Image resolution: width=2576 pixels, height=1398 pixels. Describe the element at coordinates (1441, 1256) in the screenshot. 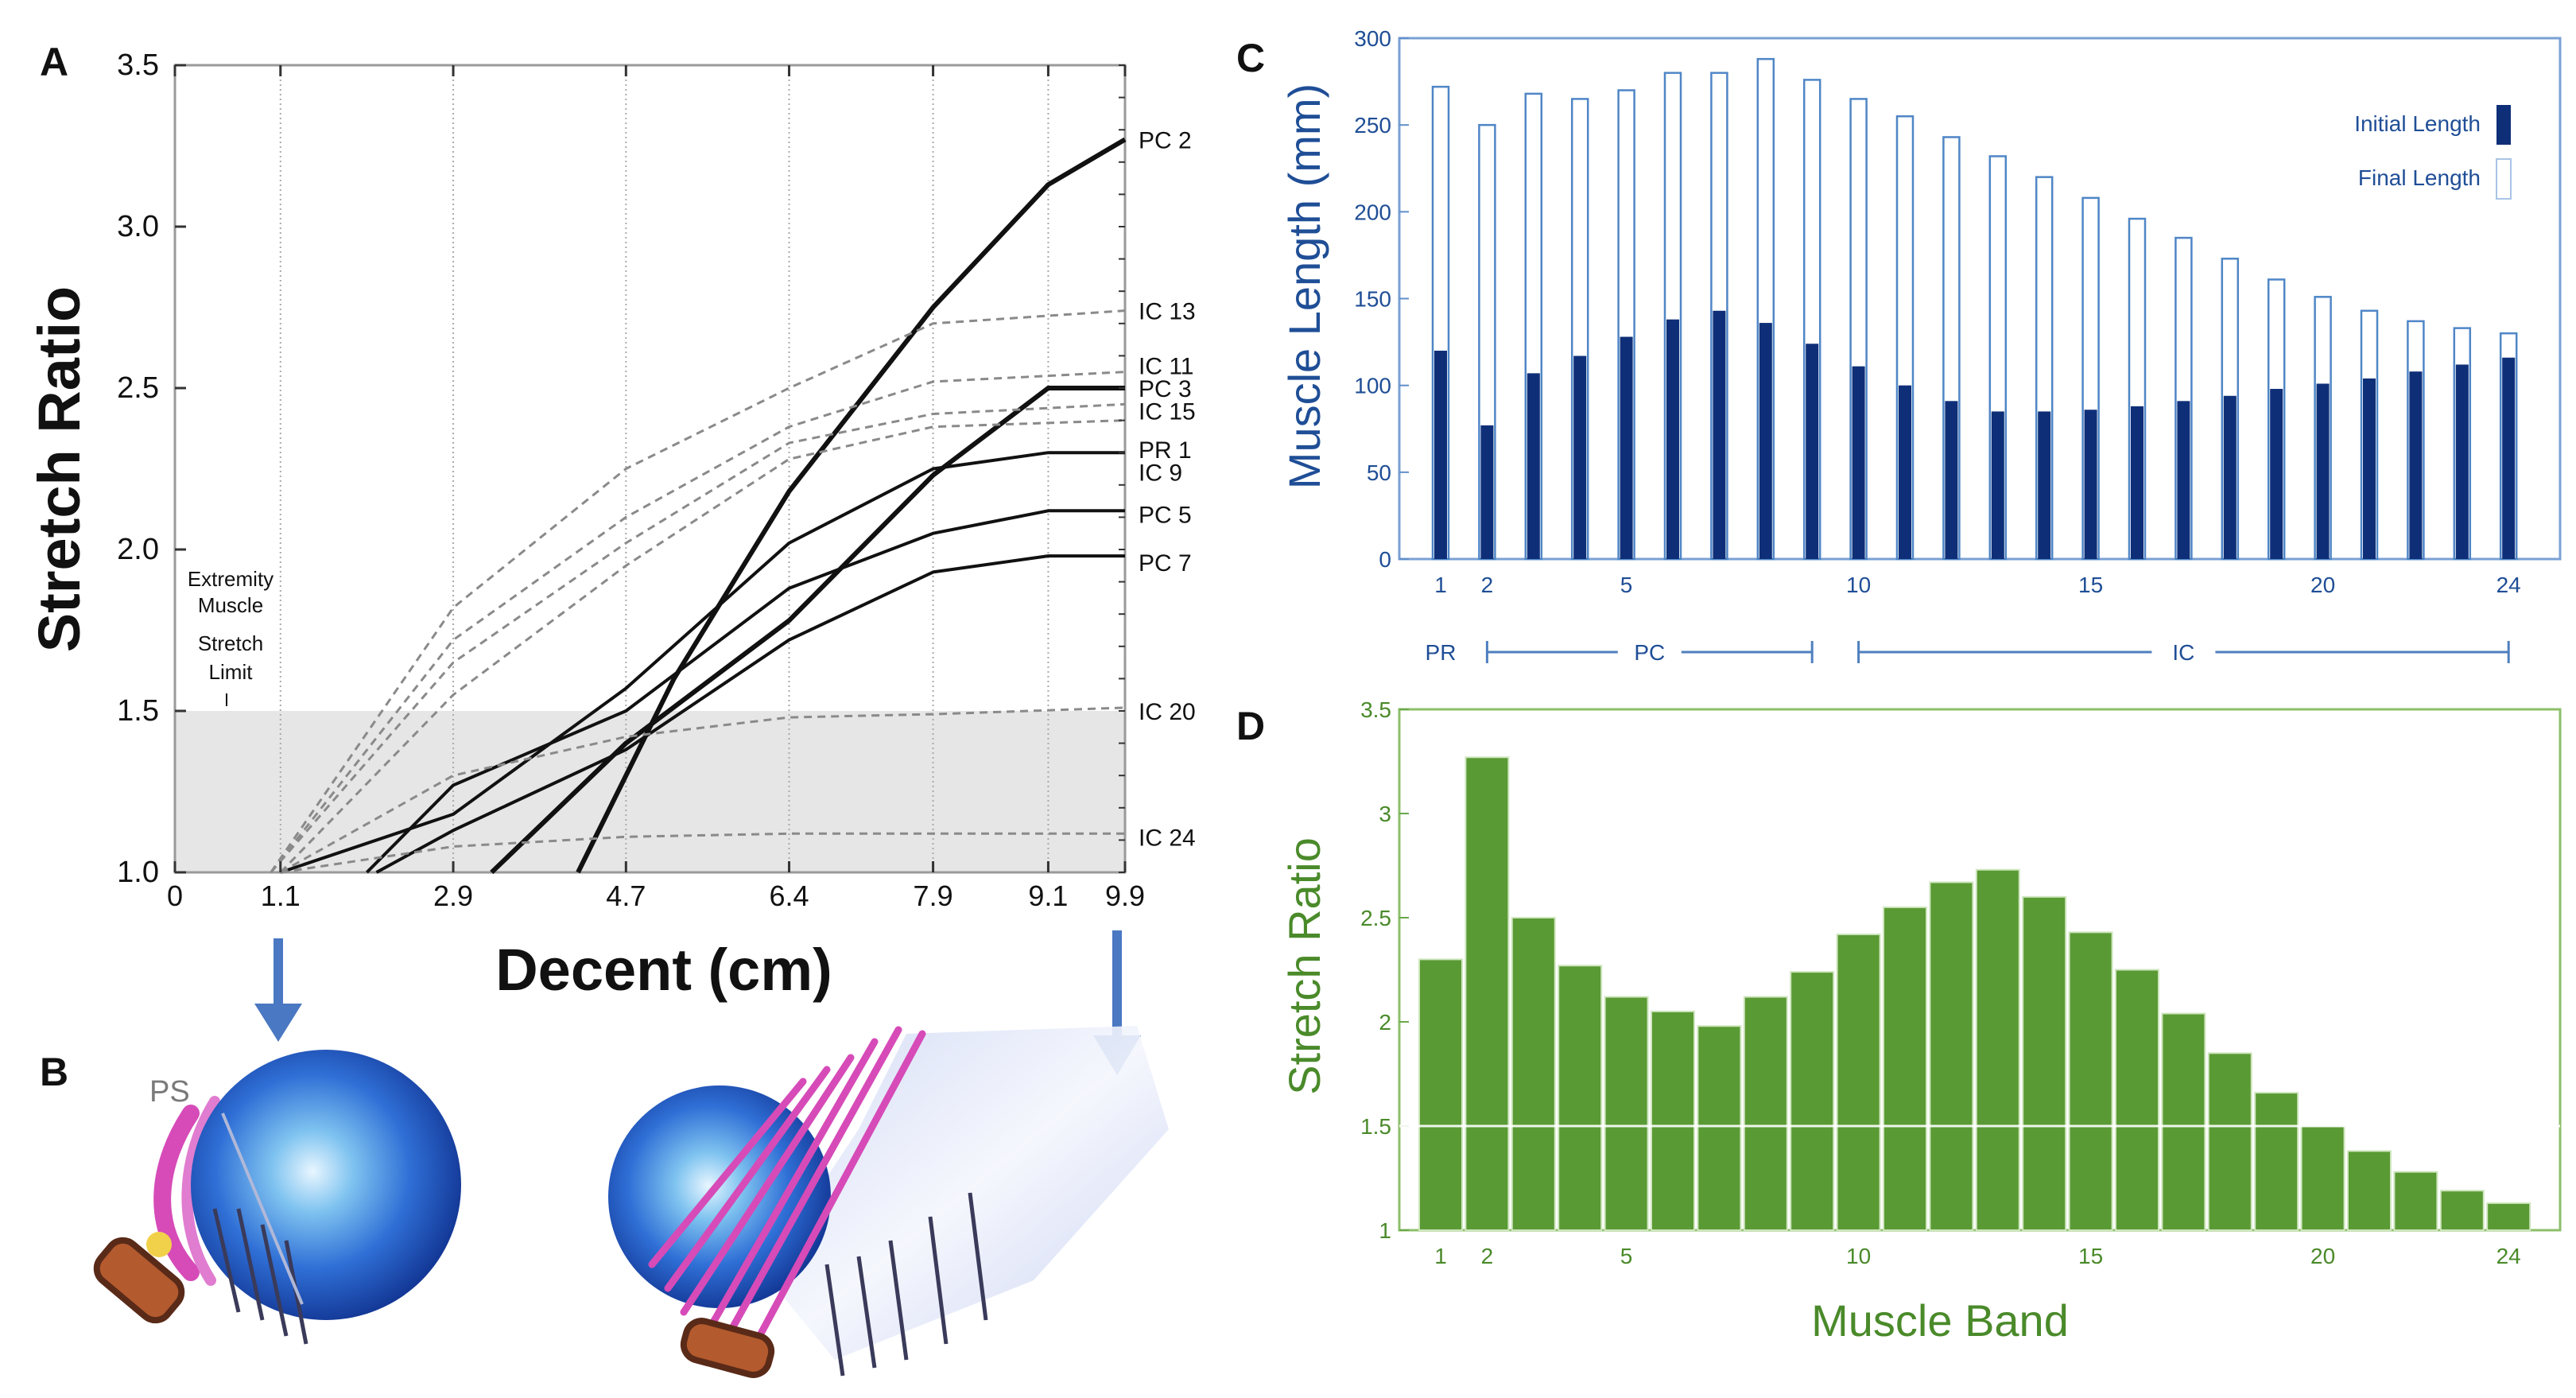

I see `panel-d-x-tick-label: 1` at that location.